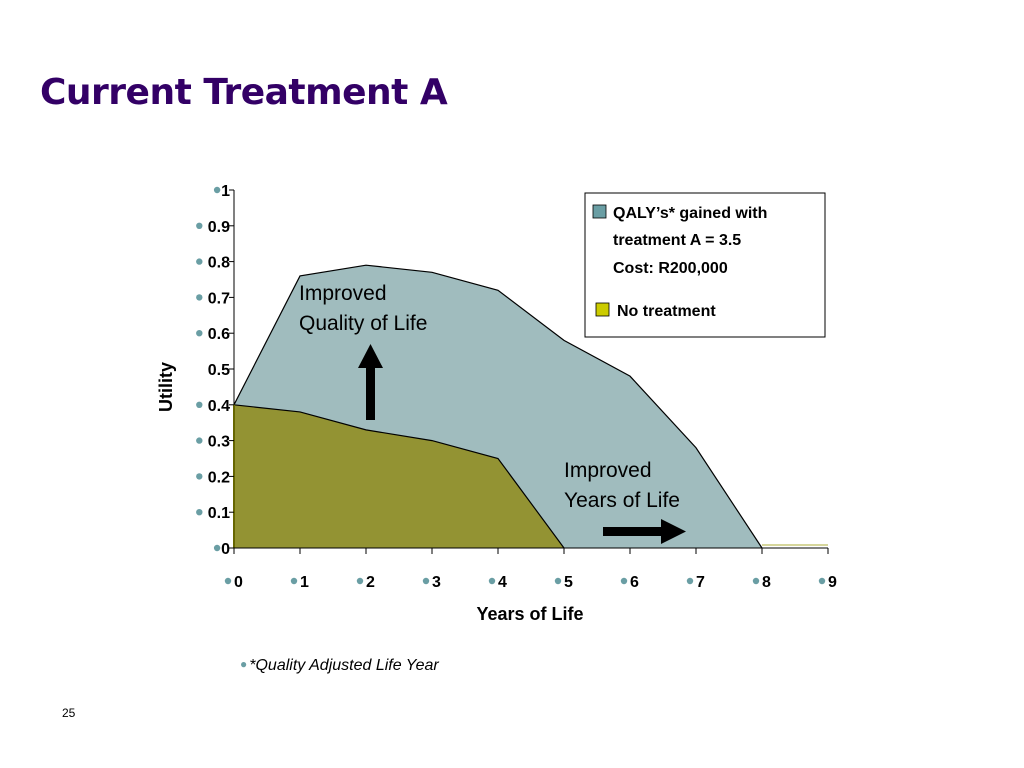 This screenshot has height=768, width=1024. What do you see at coordinates (502, 582) in the screenshot?
I see `x-tick-label: 4` at bounding box center [502, 582].